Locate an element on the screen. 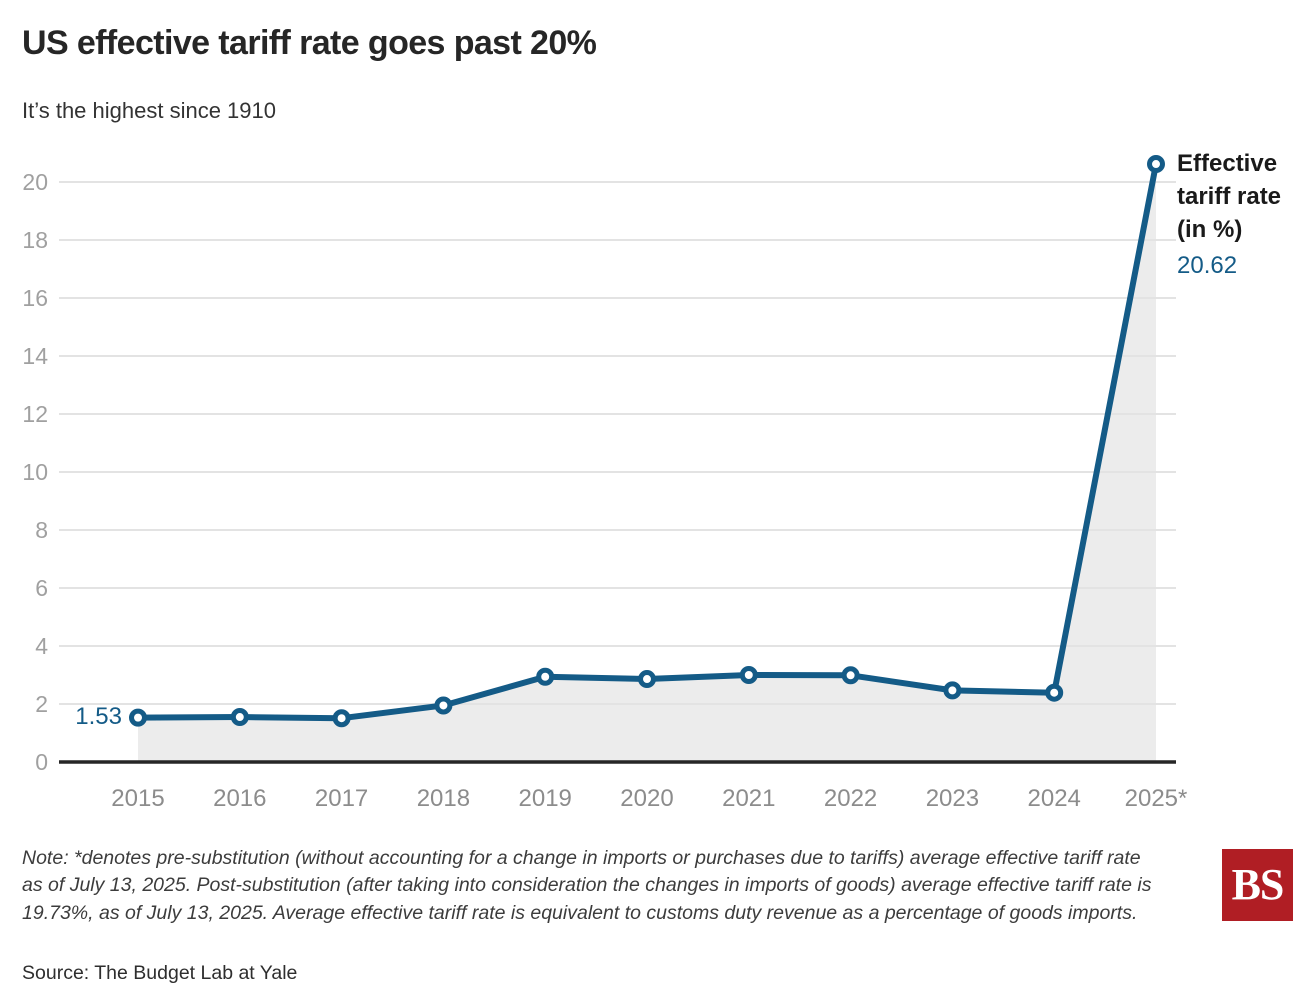 The width and height of the screenshot is (1304, 1008). y-tick-label: 6 is located at coordinates (41, 588).